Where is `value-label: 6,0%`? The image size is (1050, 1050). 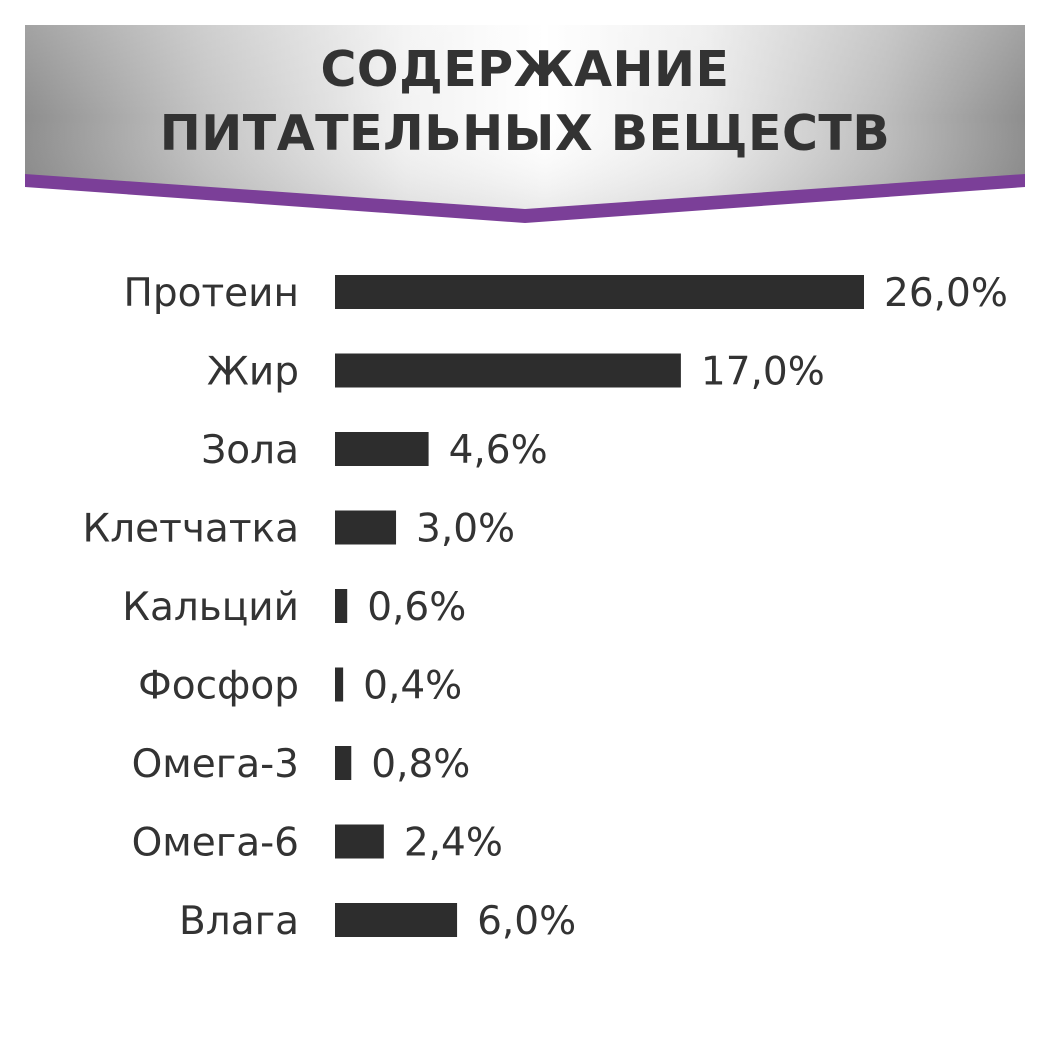 value-label: 6,0% is located at coordinates (526, 921).